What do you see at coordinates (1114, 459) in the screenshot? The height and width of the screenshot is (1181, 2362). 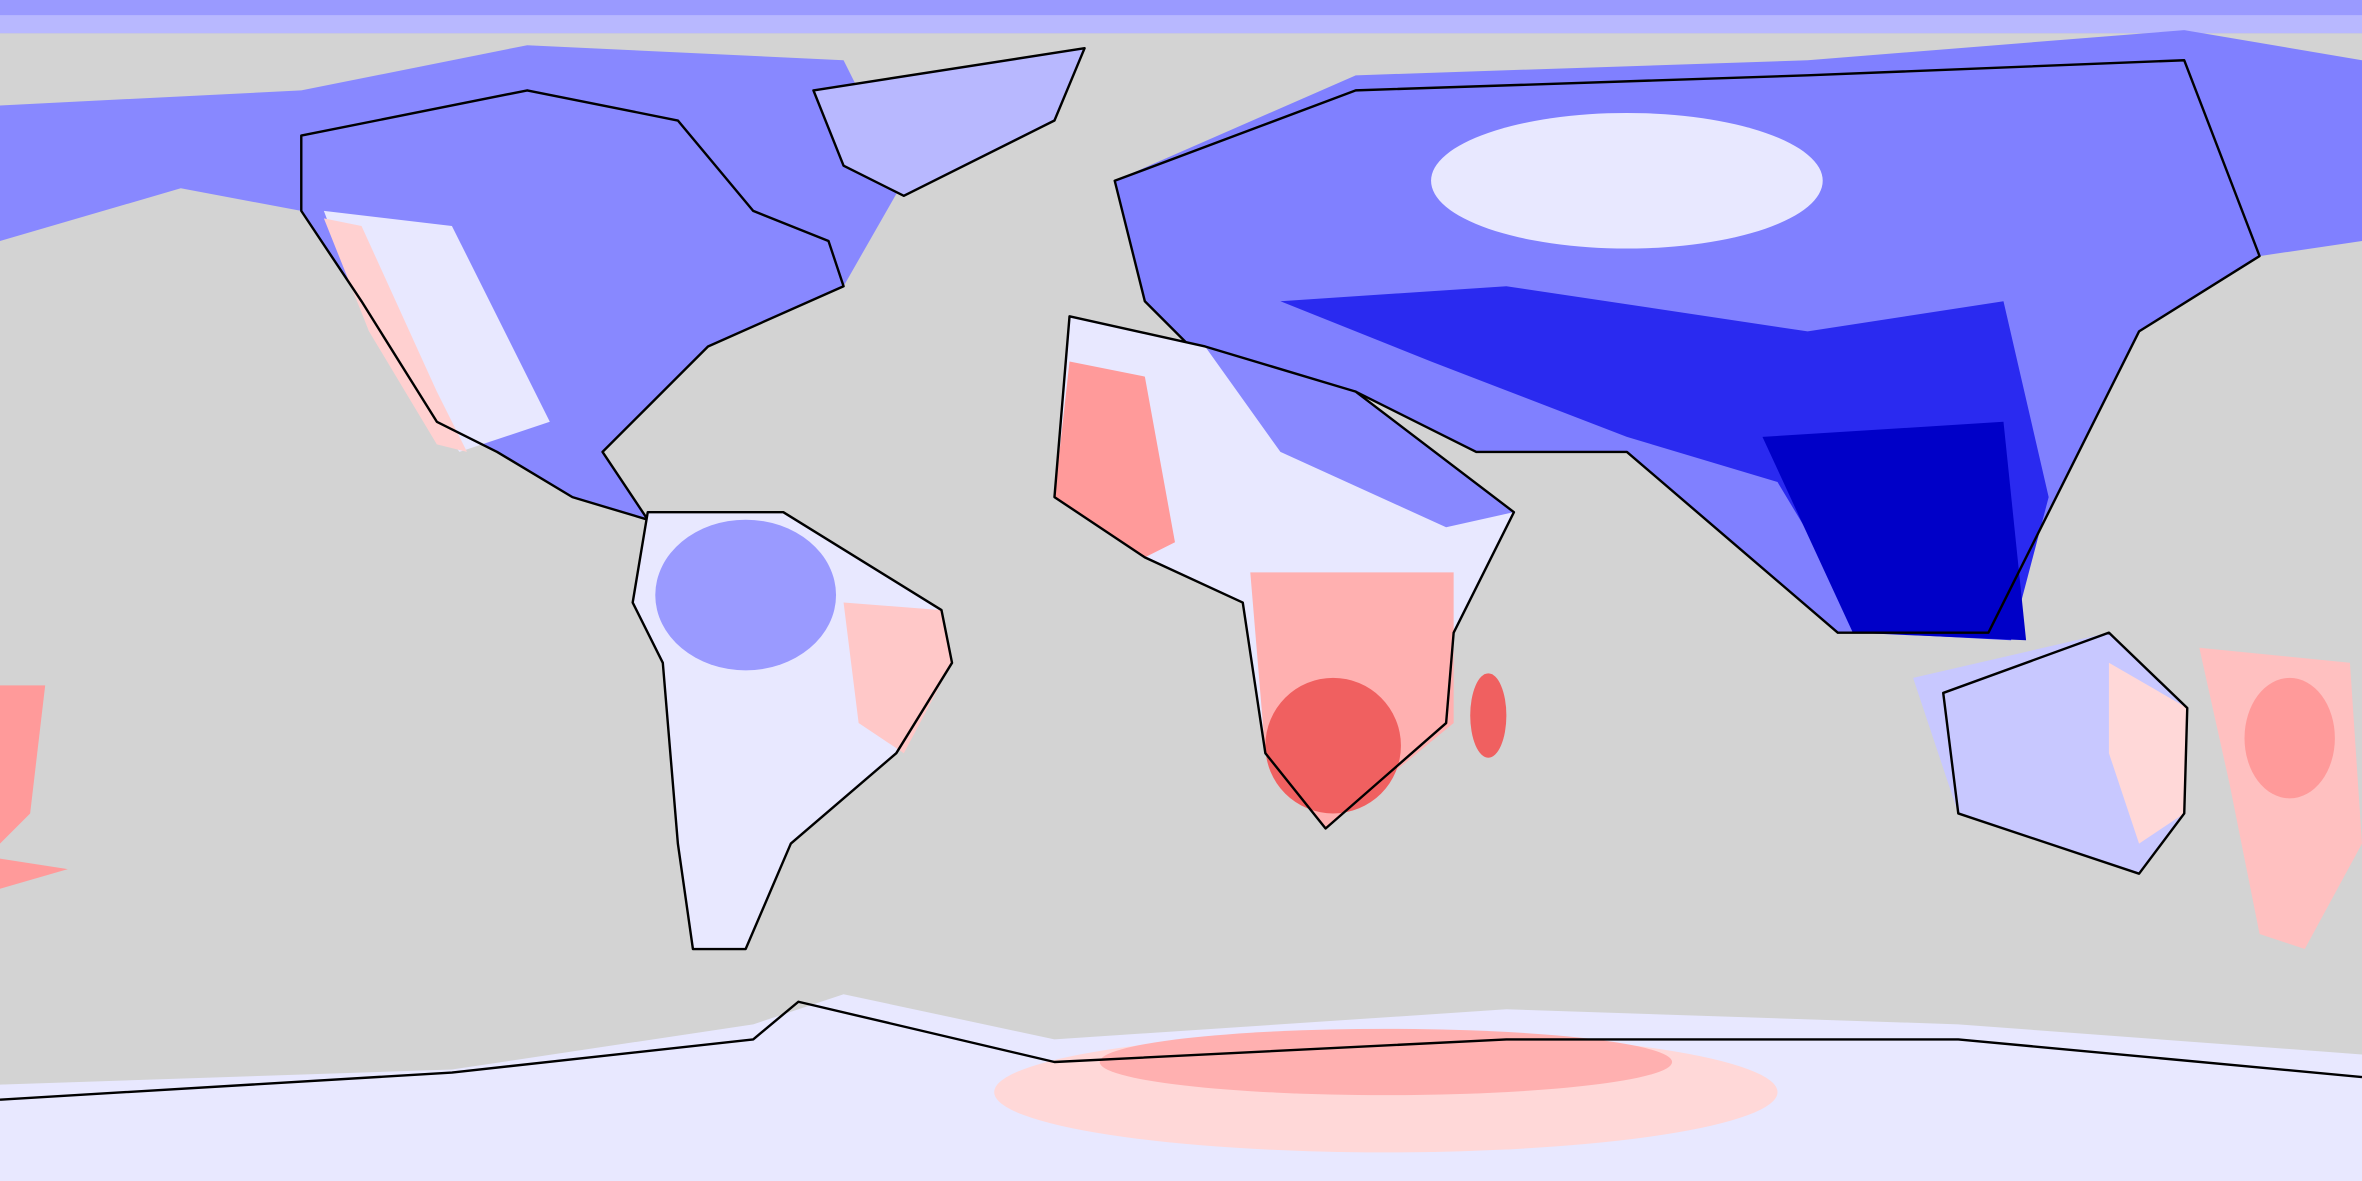 I see `west-africa-warm` at bounding box center [1114, 459].